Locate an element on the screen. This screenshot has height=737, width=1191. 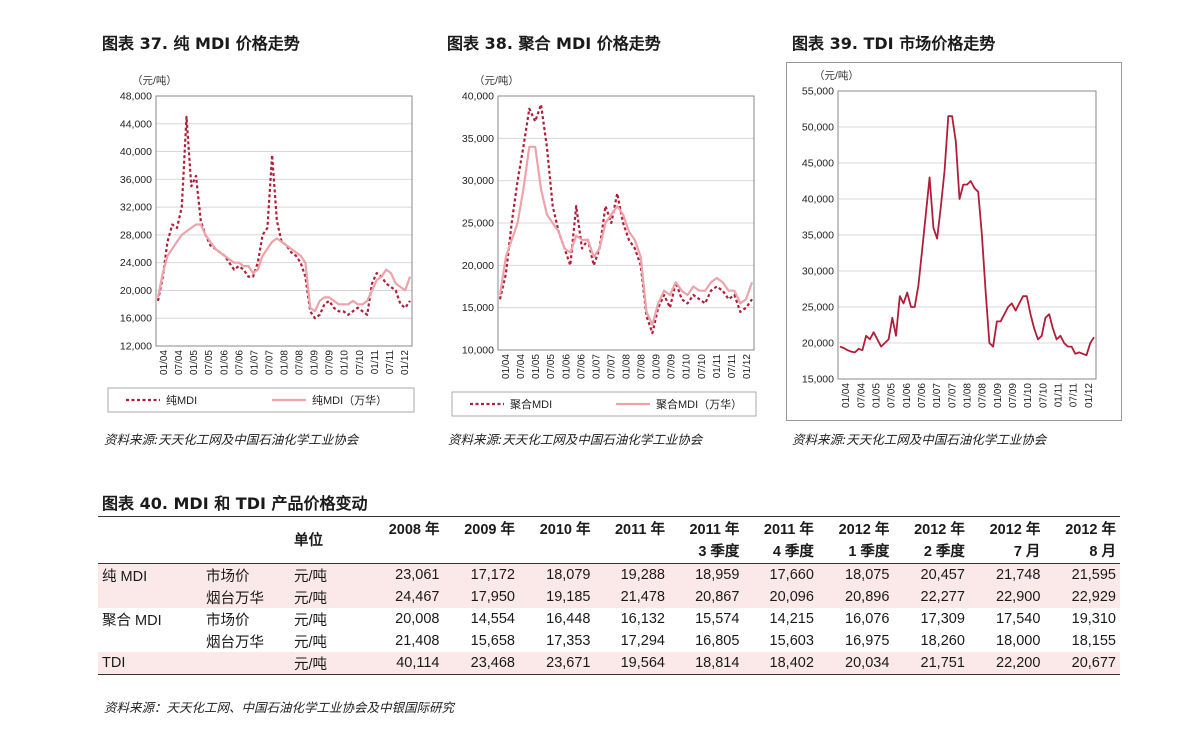
value-cell: 16,132 is located at coordinates (642, 619).